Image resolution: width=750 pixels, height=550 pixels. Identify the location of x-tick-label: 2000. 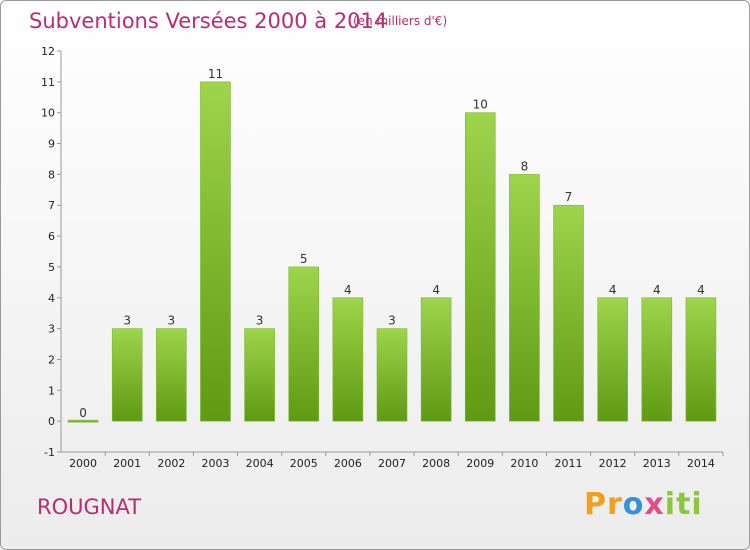
(83, 463).